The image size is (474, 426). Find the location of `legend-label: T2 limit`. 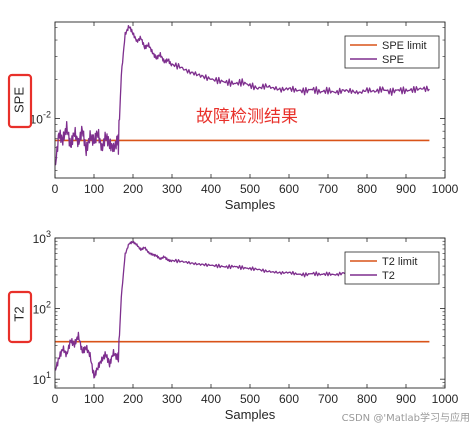

legend-label: T2 limit is located at coordinates (399, 262).